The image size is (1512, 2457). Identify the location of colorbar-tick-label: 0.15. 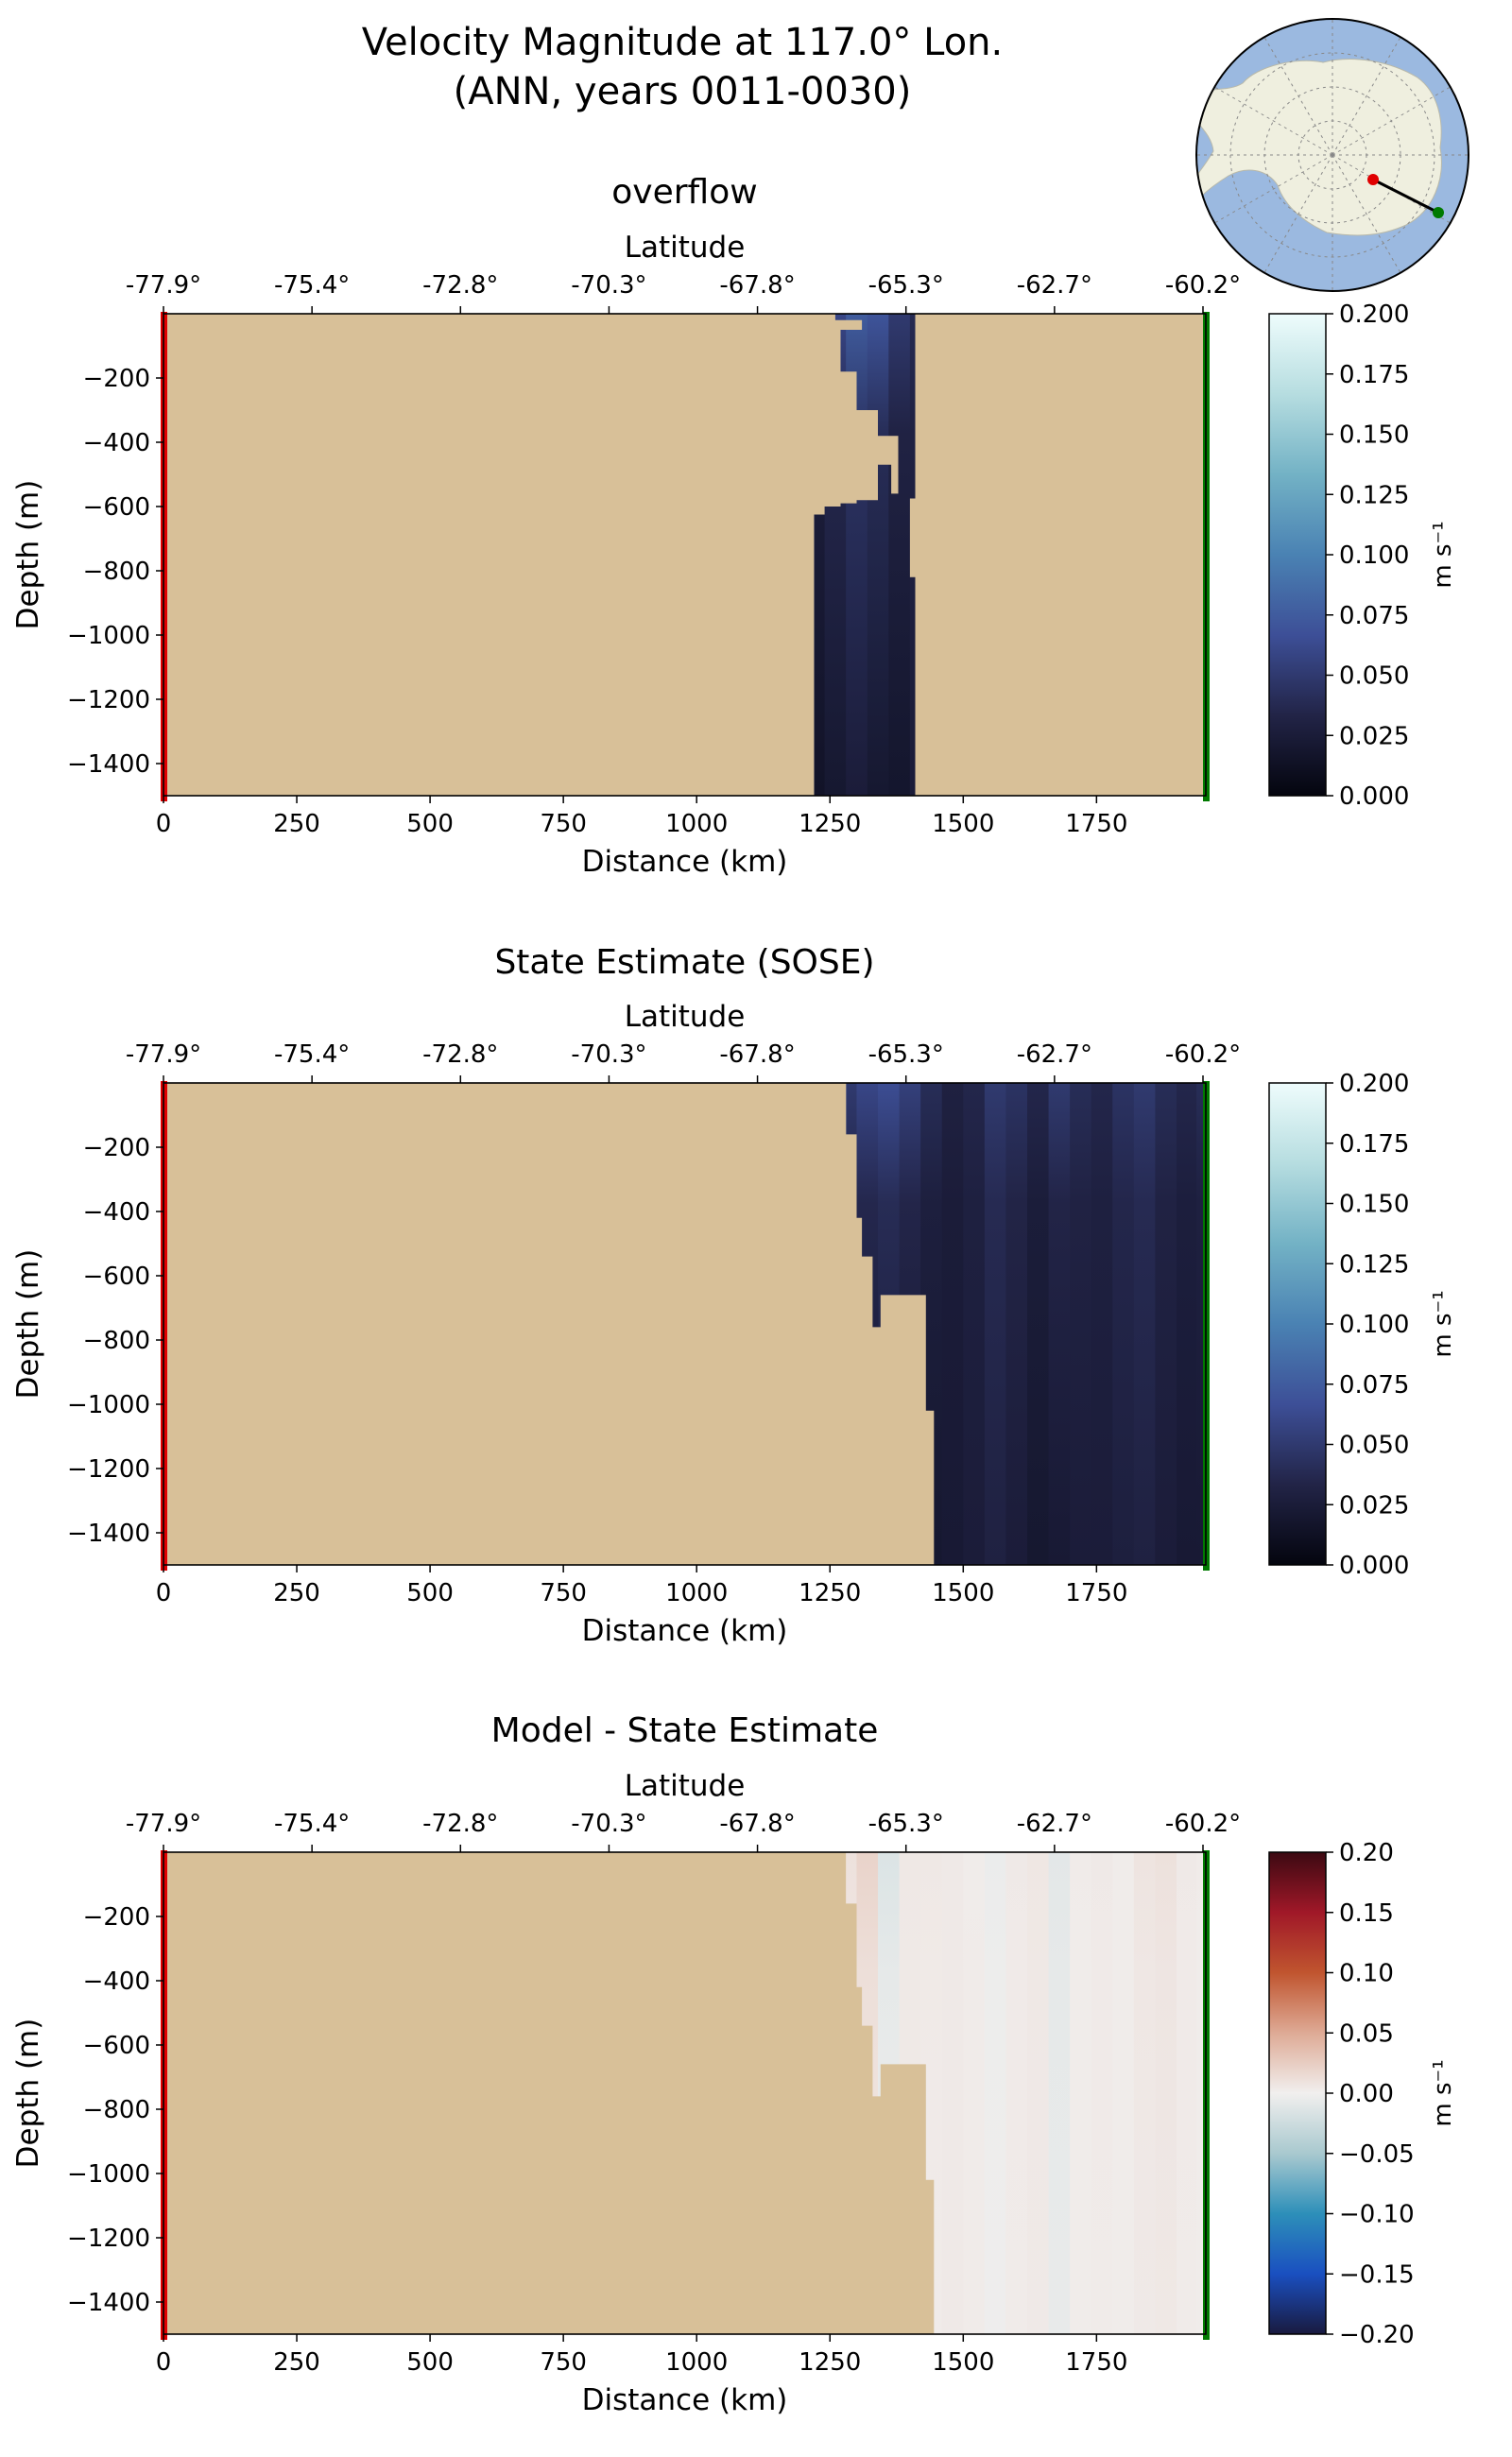
(1366, 1913).